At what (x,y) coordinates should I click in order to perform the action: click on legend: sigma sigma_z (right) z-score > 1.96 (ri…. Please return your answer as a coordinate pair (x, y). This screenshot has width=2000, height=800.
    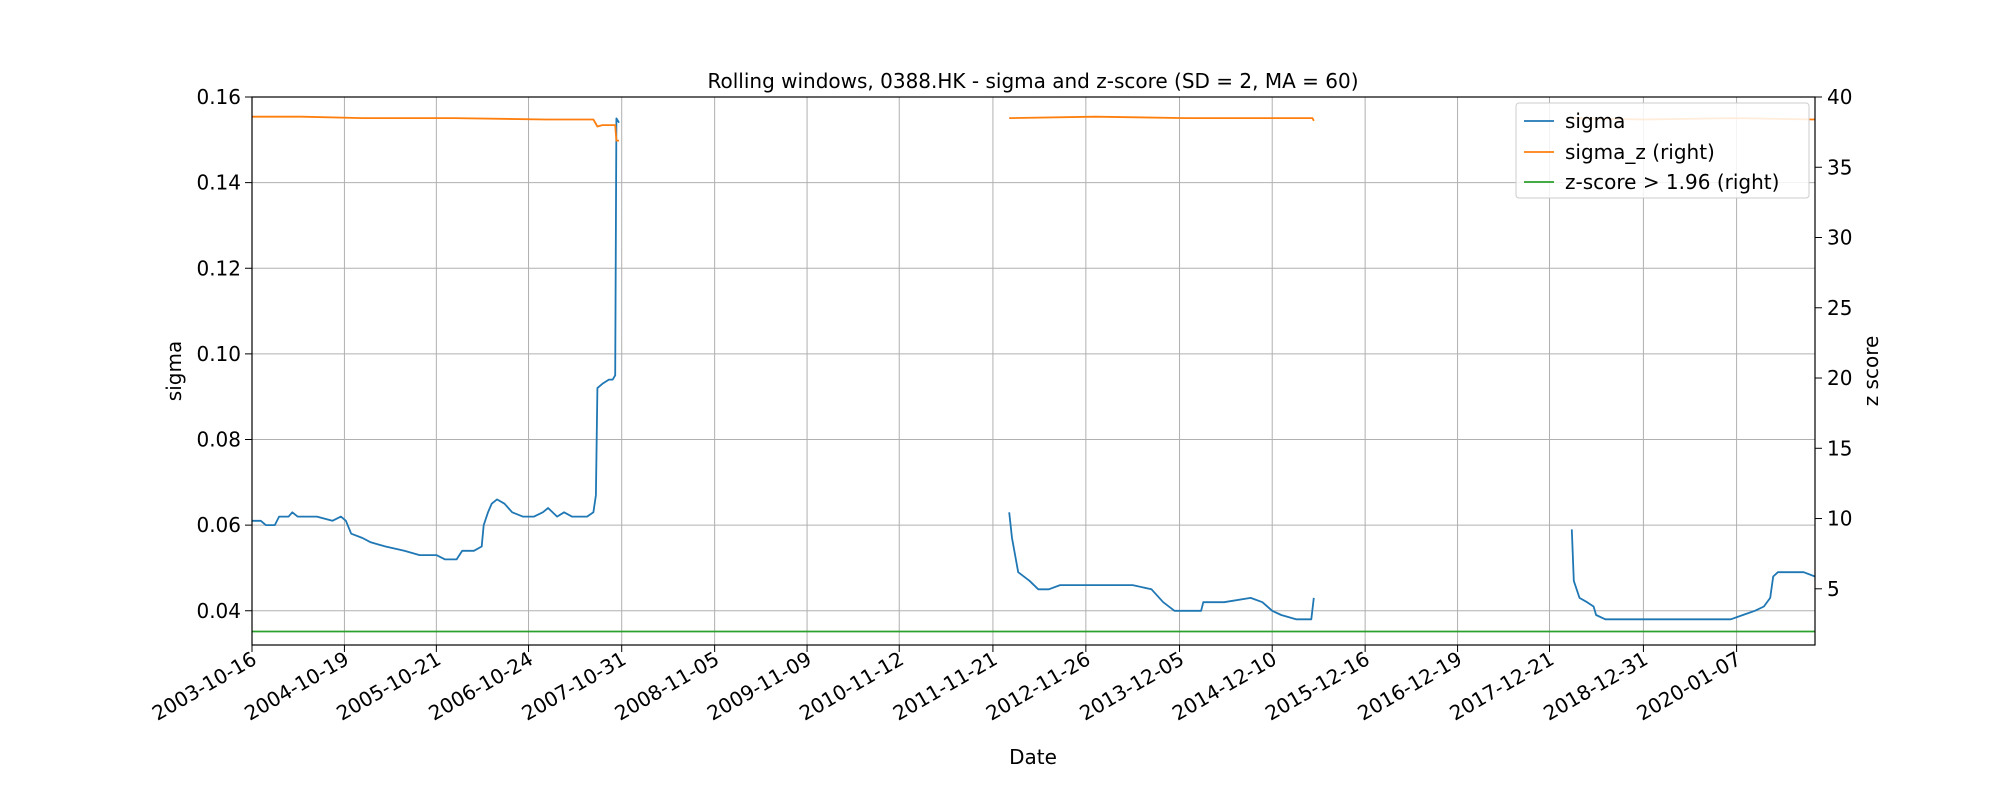
    Looking at the image, I should click on (1662, 150).